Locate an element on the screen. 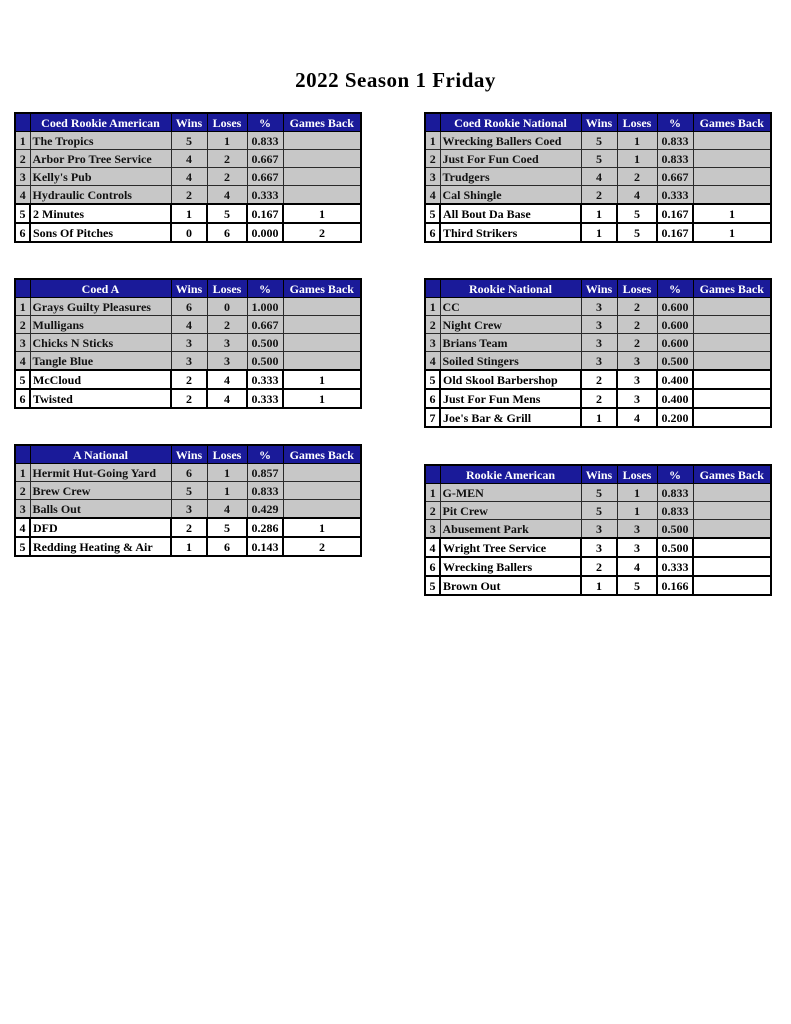 This screenshot has height=1024, width=791. games-back-cell: 2 is located at coordinates (322, 232).